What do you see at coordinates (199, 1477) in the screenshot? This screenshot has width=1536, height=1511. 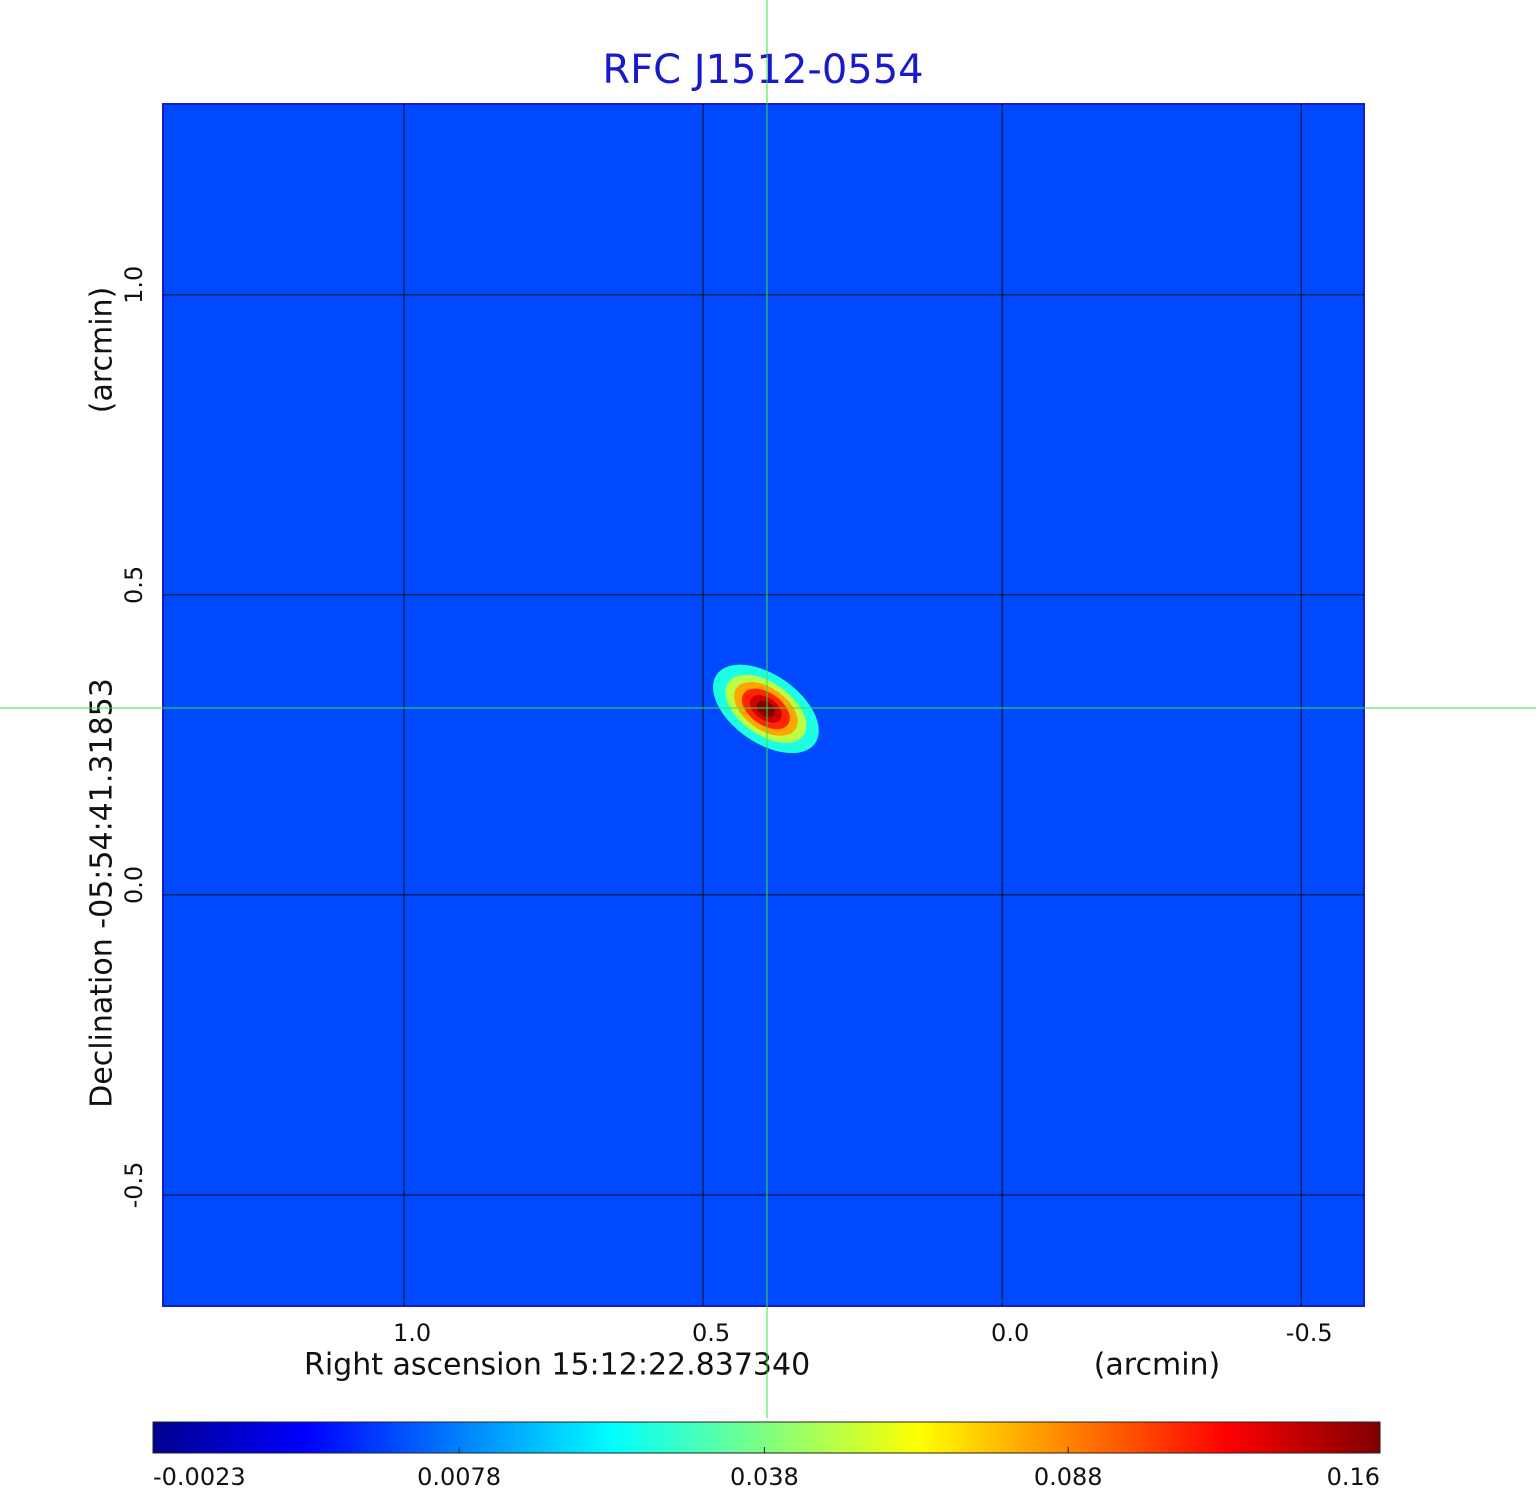 I see `colorbar-tick-label: -0.0023` at bounding box center [199, 1477].